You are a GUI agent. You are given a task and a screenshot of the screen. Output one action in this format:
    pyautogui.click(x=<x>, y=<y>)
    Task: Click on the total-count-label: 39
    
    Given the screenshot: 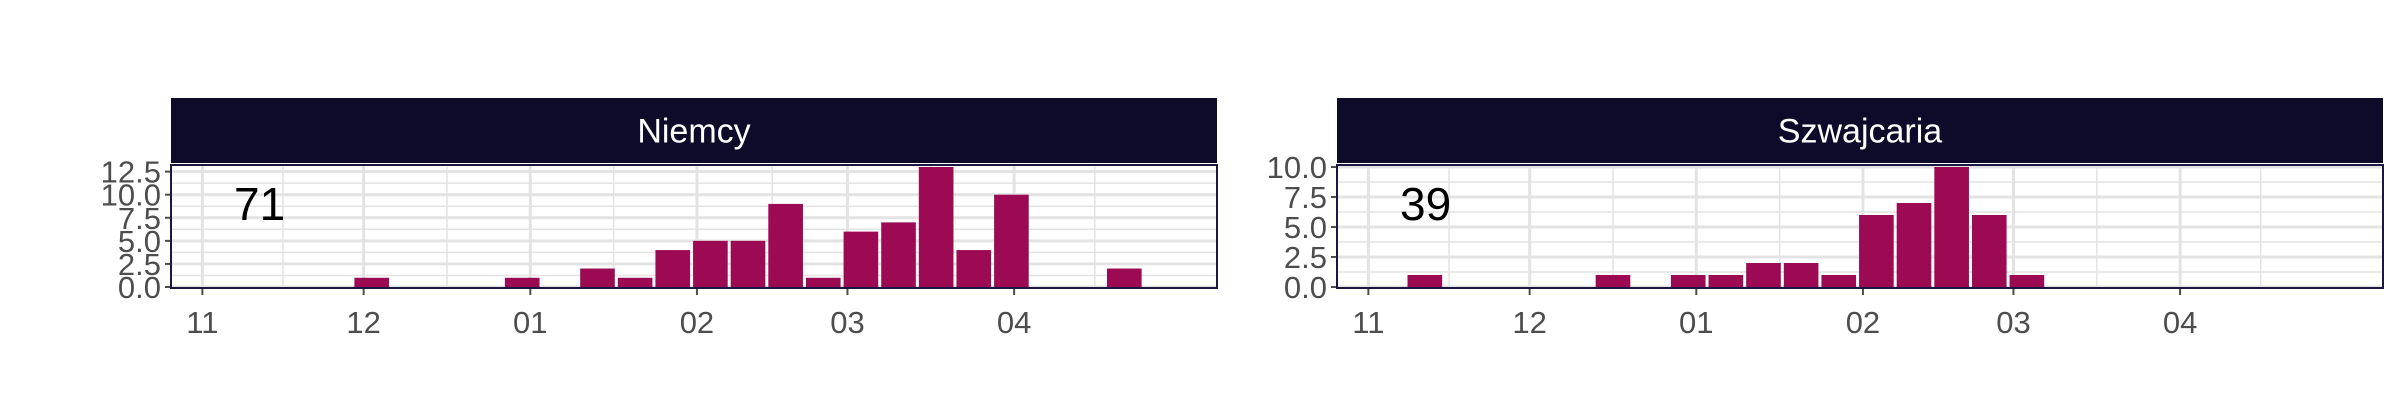 What is the action you would take?
    pyautogui.click(x=1425, y=204)
    